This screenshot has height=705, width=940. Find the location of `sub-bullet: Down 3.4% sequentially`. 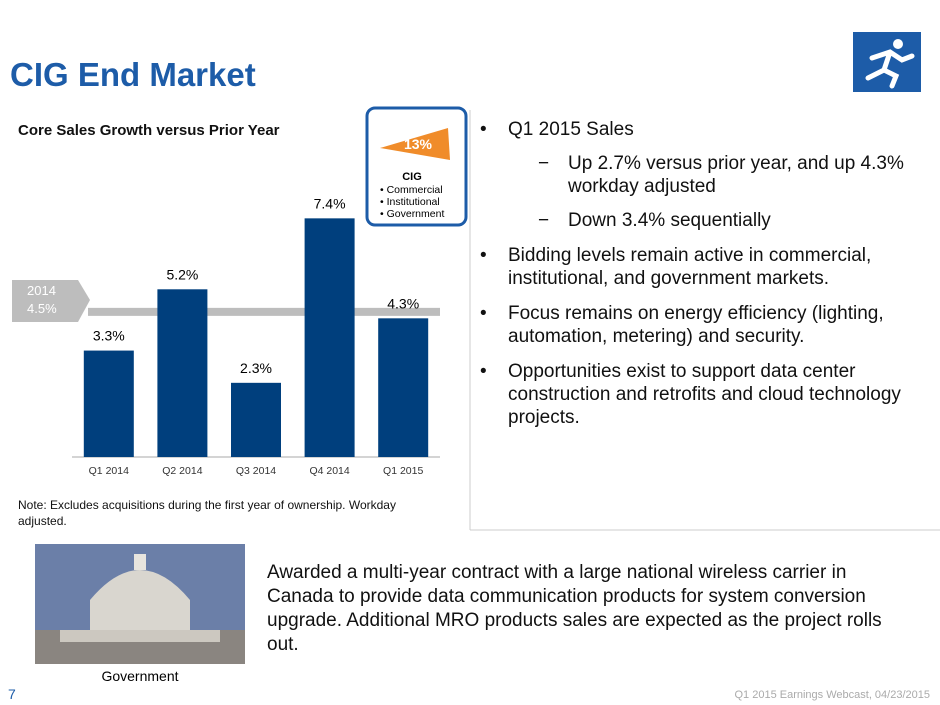

sub-bullet: Down 3.4% sequentially is located at coordinates (708, 220).